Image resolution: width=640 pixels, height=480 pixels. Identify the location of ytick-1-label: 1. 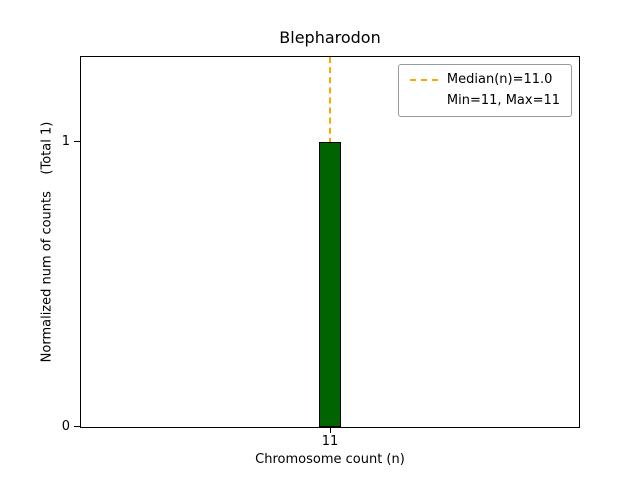
(65, 142).